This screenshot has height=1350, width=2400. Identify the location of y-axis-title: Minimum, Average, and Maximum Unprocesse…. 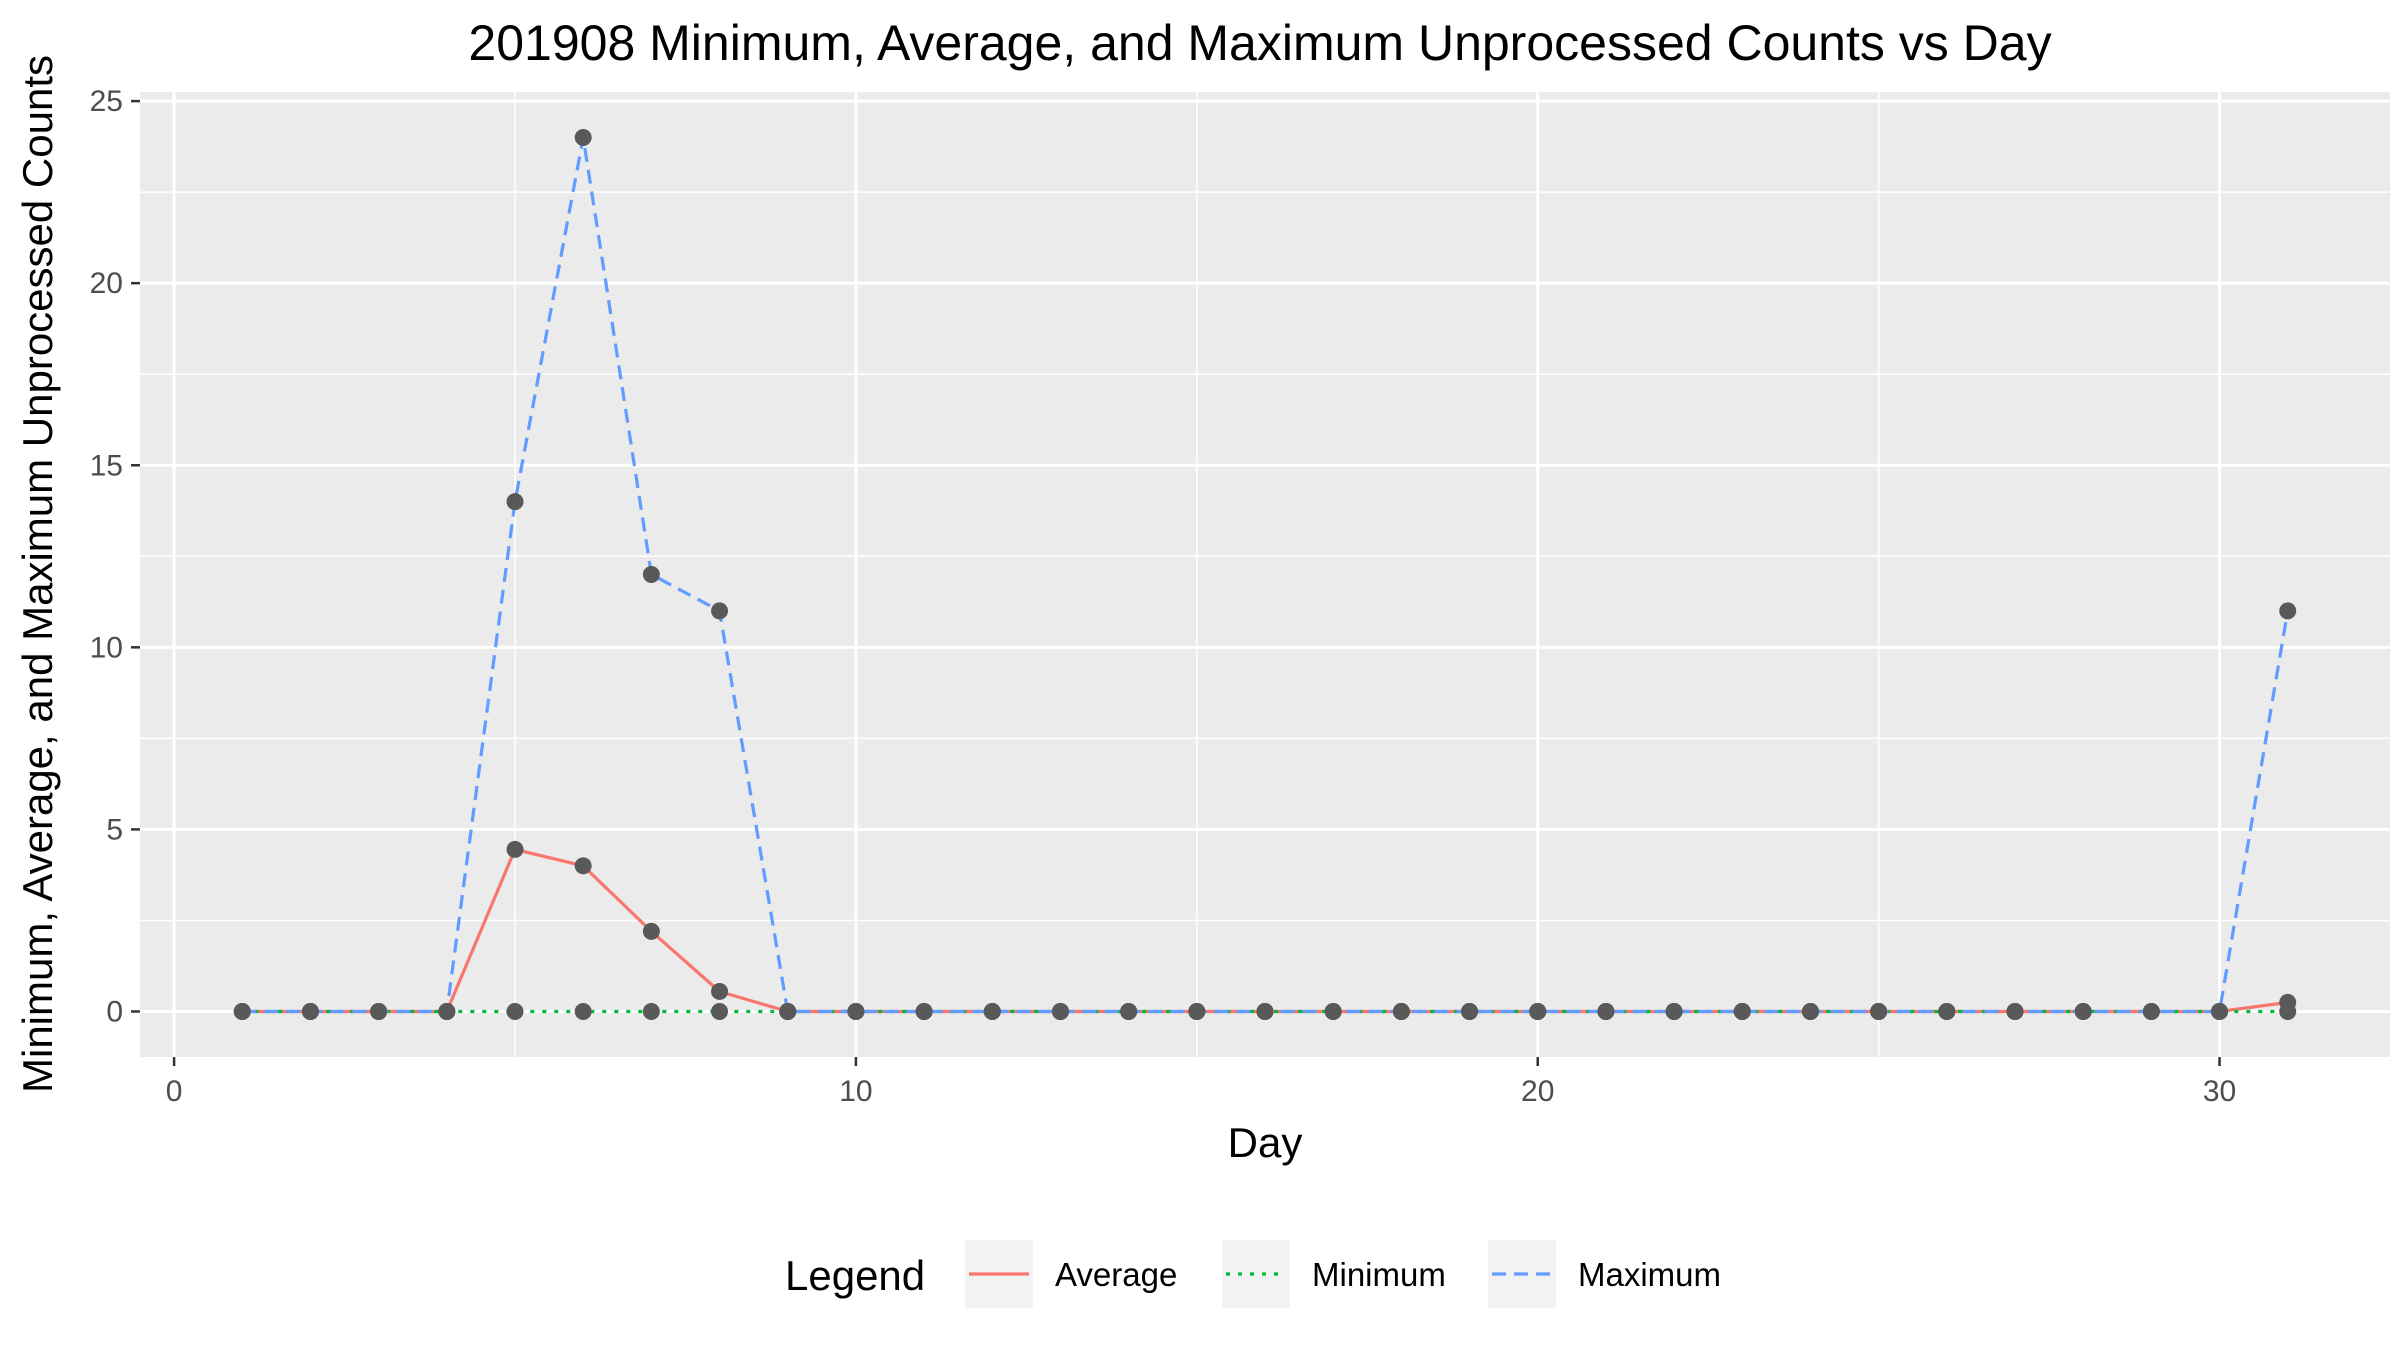
(37, 574).